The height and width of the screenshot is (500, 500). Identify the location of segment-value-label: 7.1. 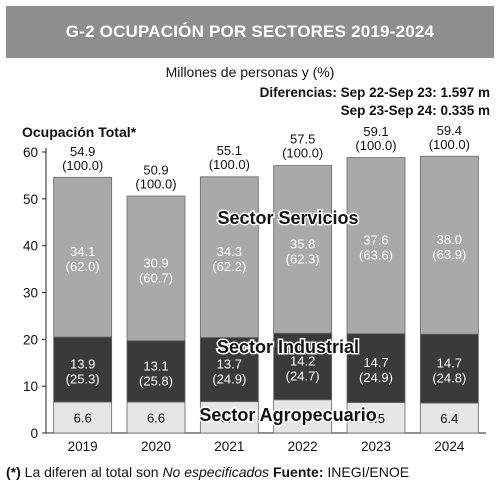
(303, 416).